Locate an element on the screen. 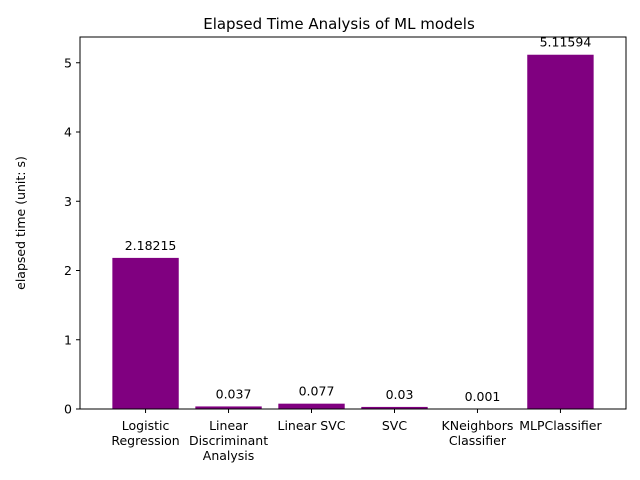  x-tick-label-line: SVC is located at coordinates (394, 425).